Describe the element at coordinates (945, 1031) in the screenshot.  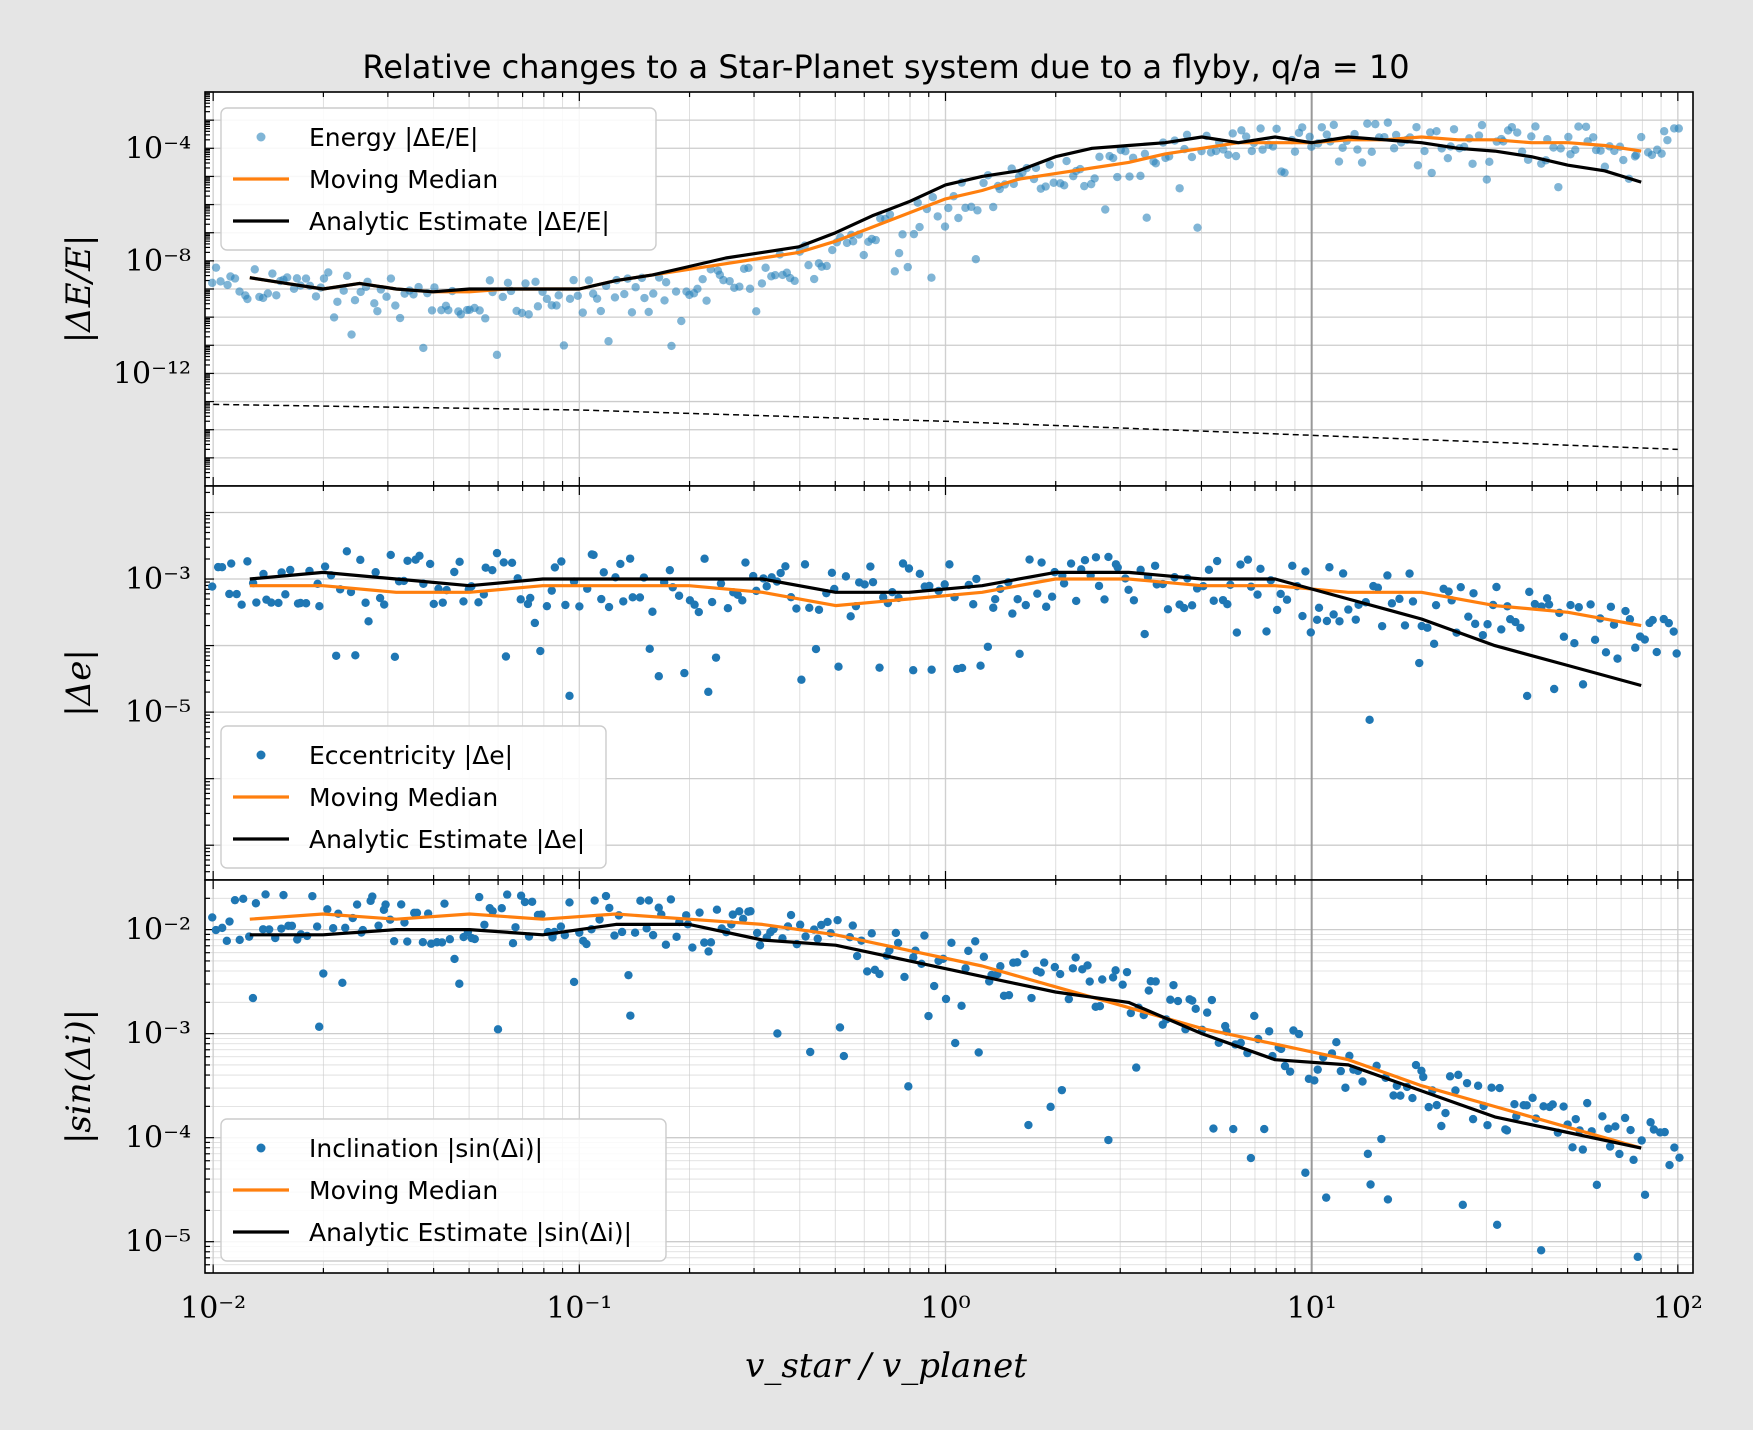
I see `moving-median-line` at that location.